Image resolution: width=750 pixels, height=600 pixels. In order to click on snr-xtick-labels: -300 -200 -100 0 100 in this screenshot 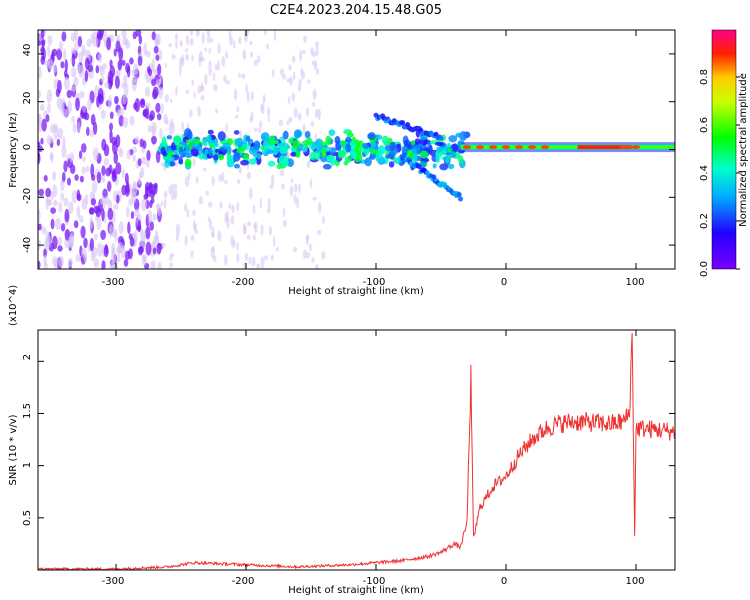, I will do `click(373, 581)`.